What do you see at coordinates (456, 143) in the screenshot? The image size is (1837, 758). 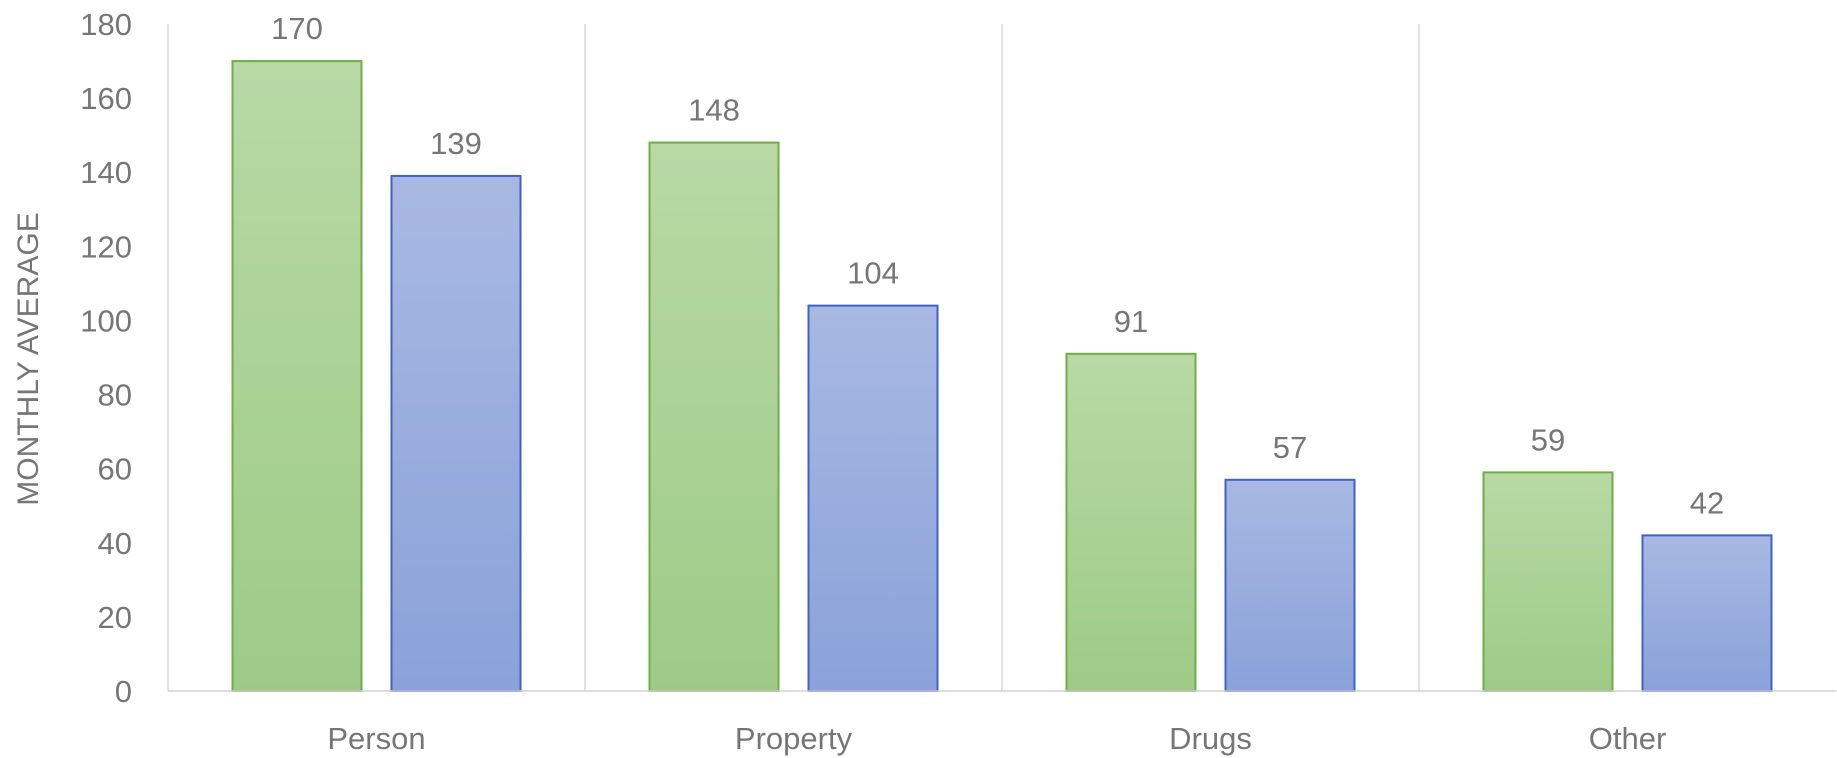 I see `data-label: 139` at bounding box center [456, 143].